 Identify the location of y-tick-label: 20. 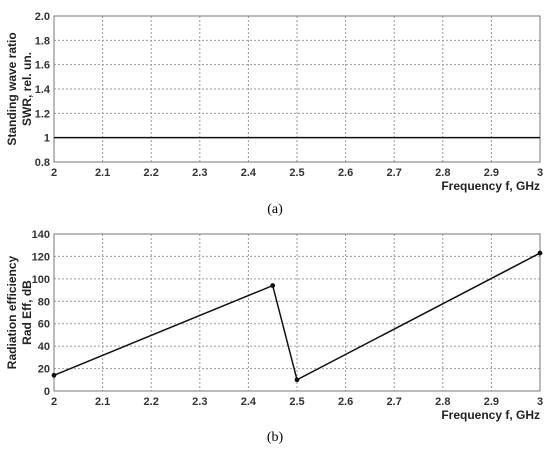
(44, 370).